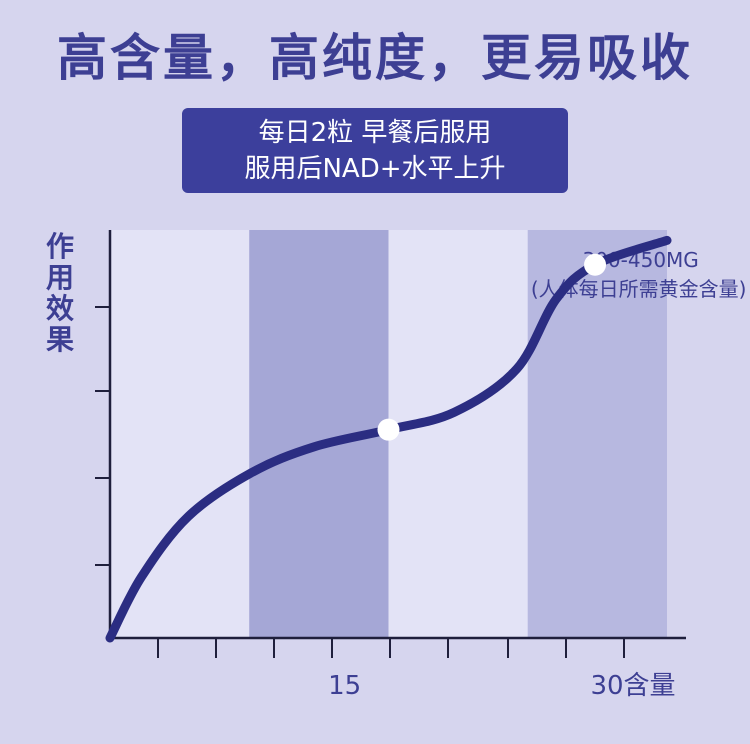 The width and height of the screenshot is (750, 744). I want to click on x-tick-value-30: 30, so click(606, 686).